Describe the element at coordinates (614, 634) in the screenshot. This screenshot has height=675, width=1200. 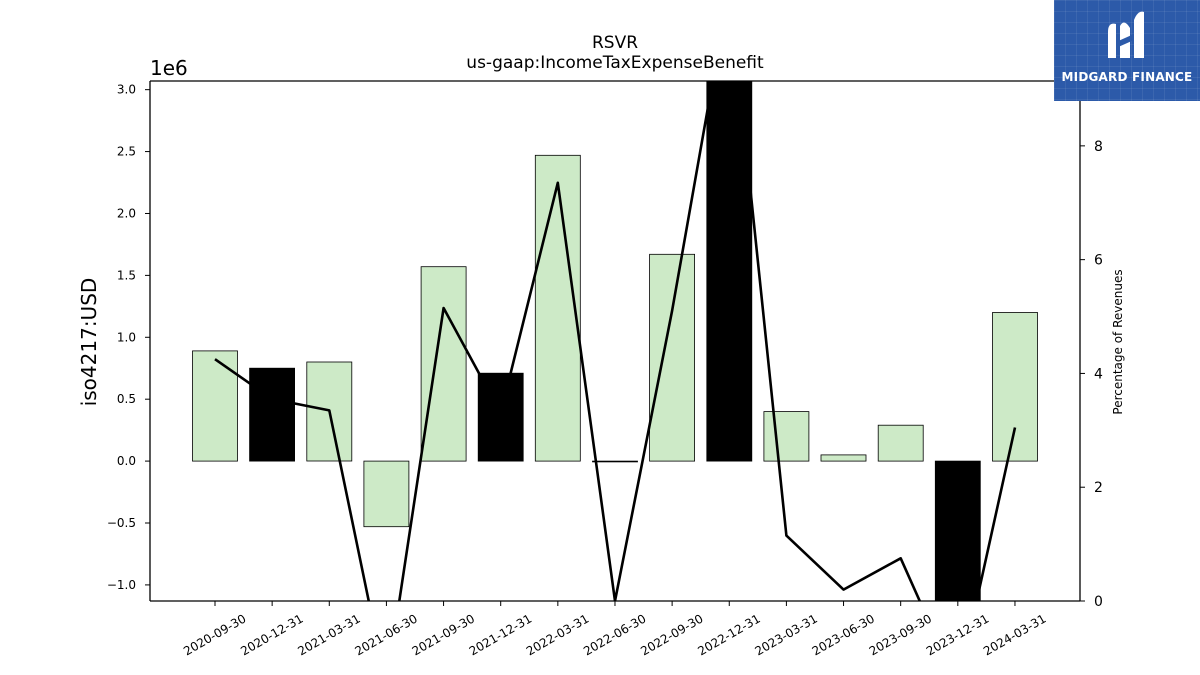
I see `xtick-label: 2022-06-30` at that location.